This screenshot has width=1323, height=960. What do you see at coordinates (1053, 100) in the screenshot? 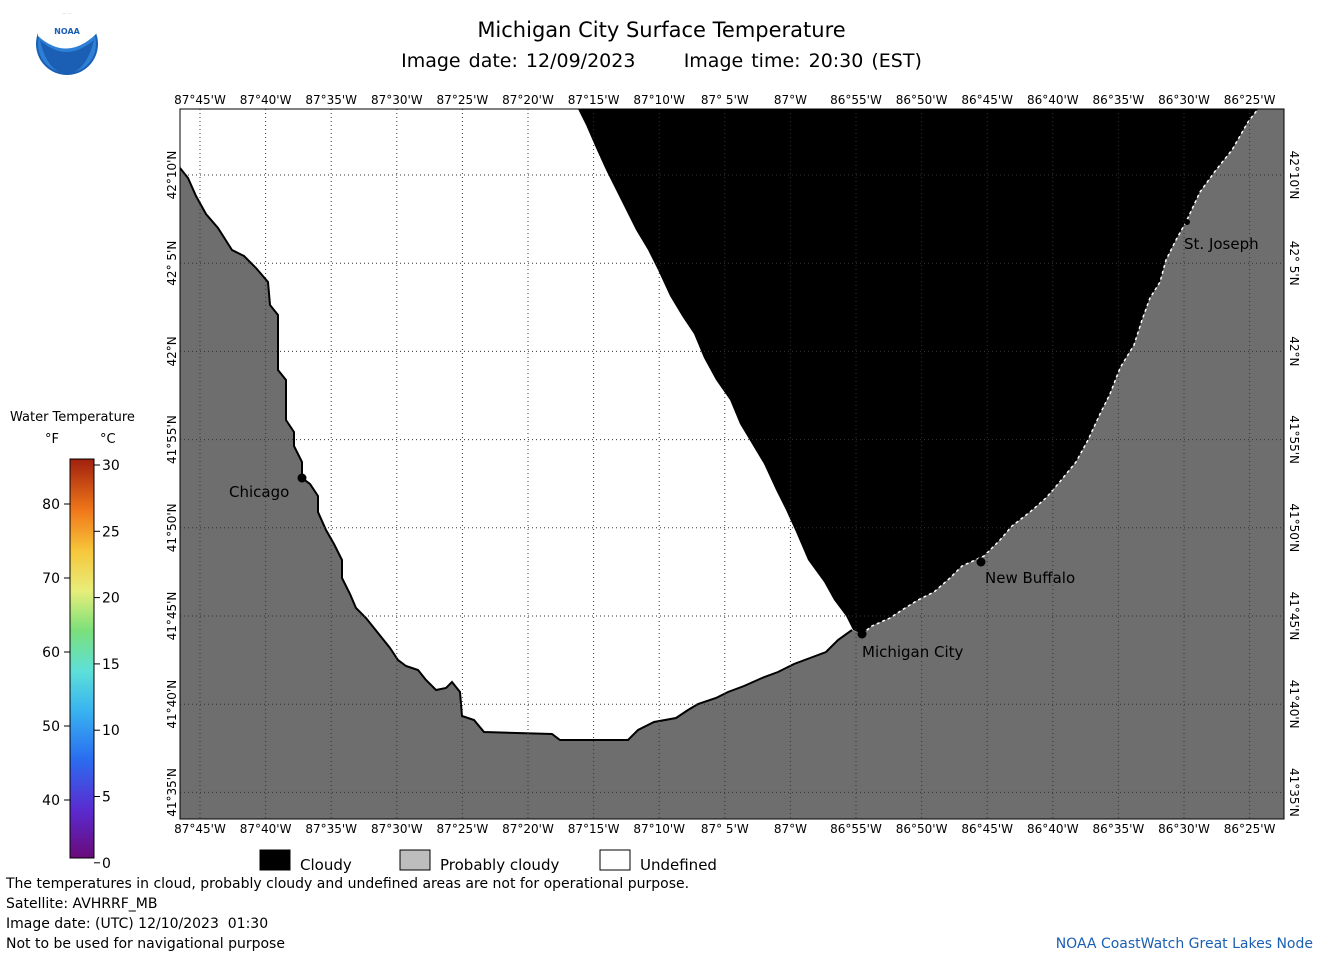
I see `lon-label-top: 86°40'W` at bounding box center [1053, 100].